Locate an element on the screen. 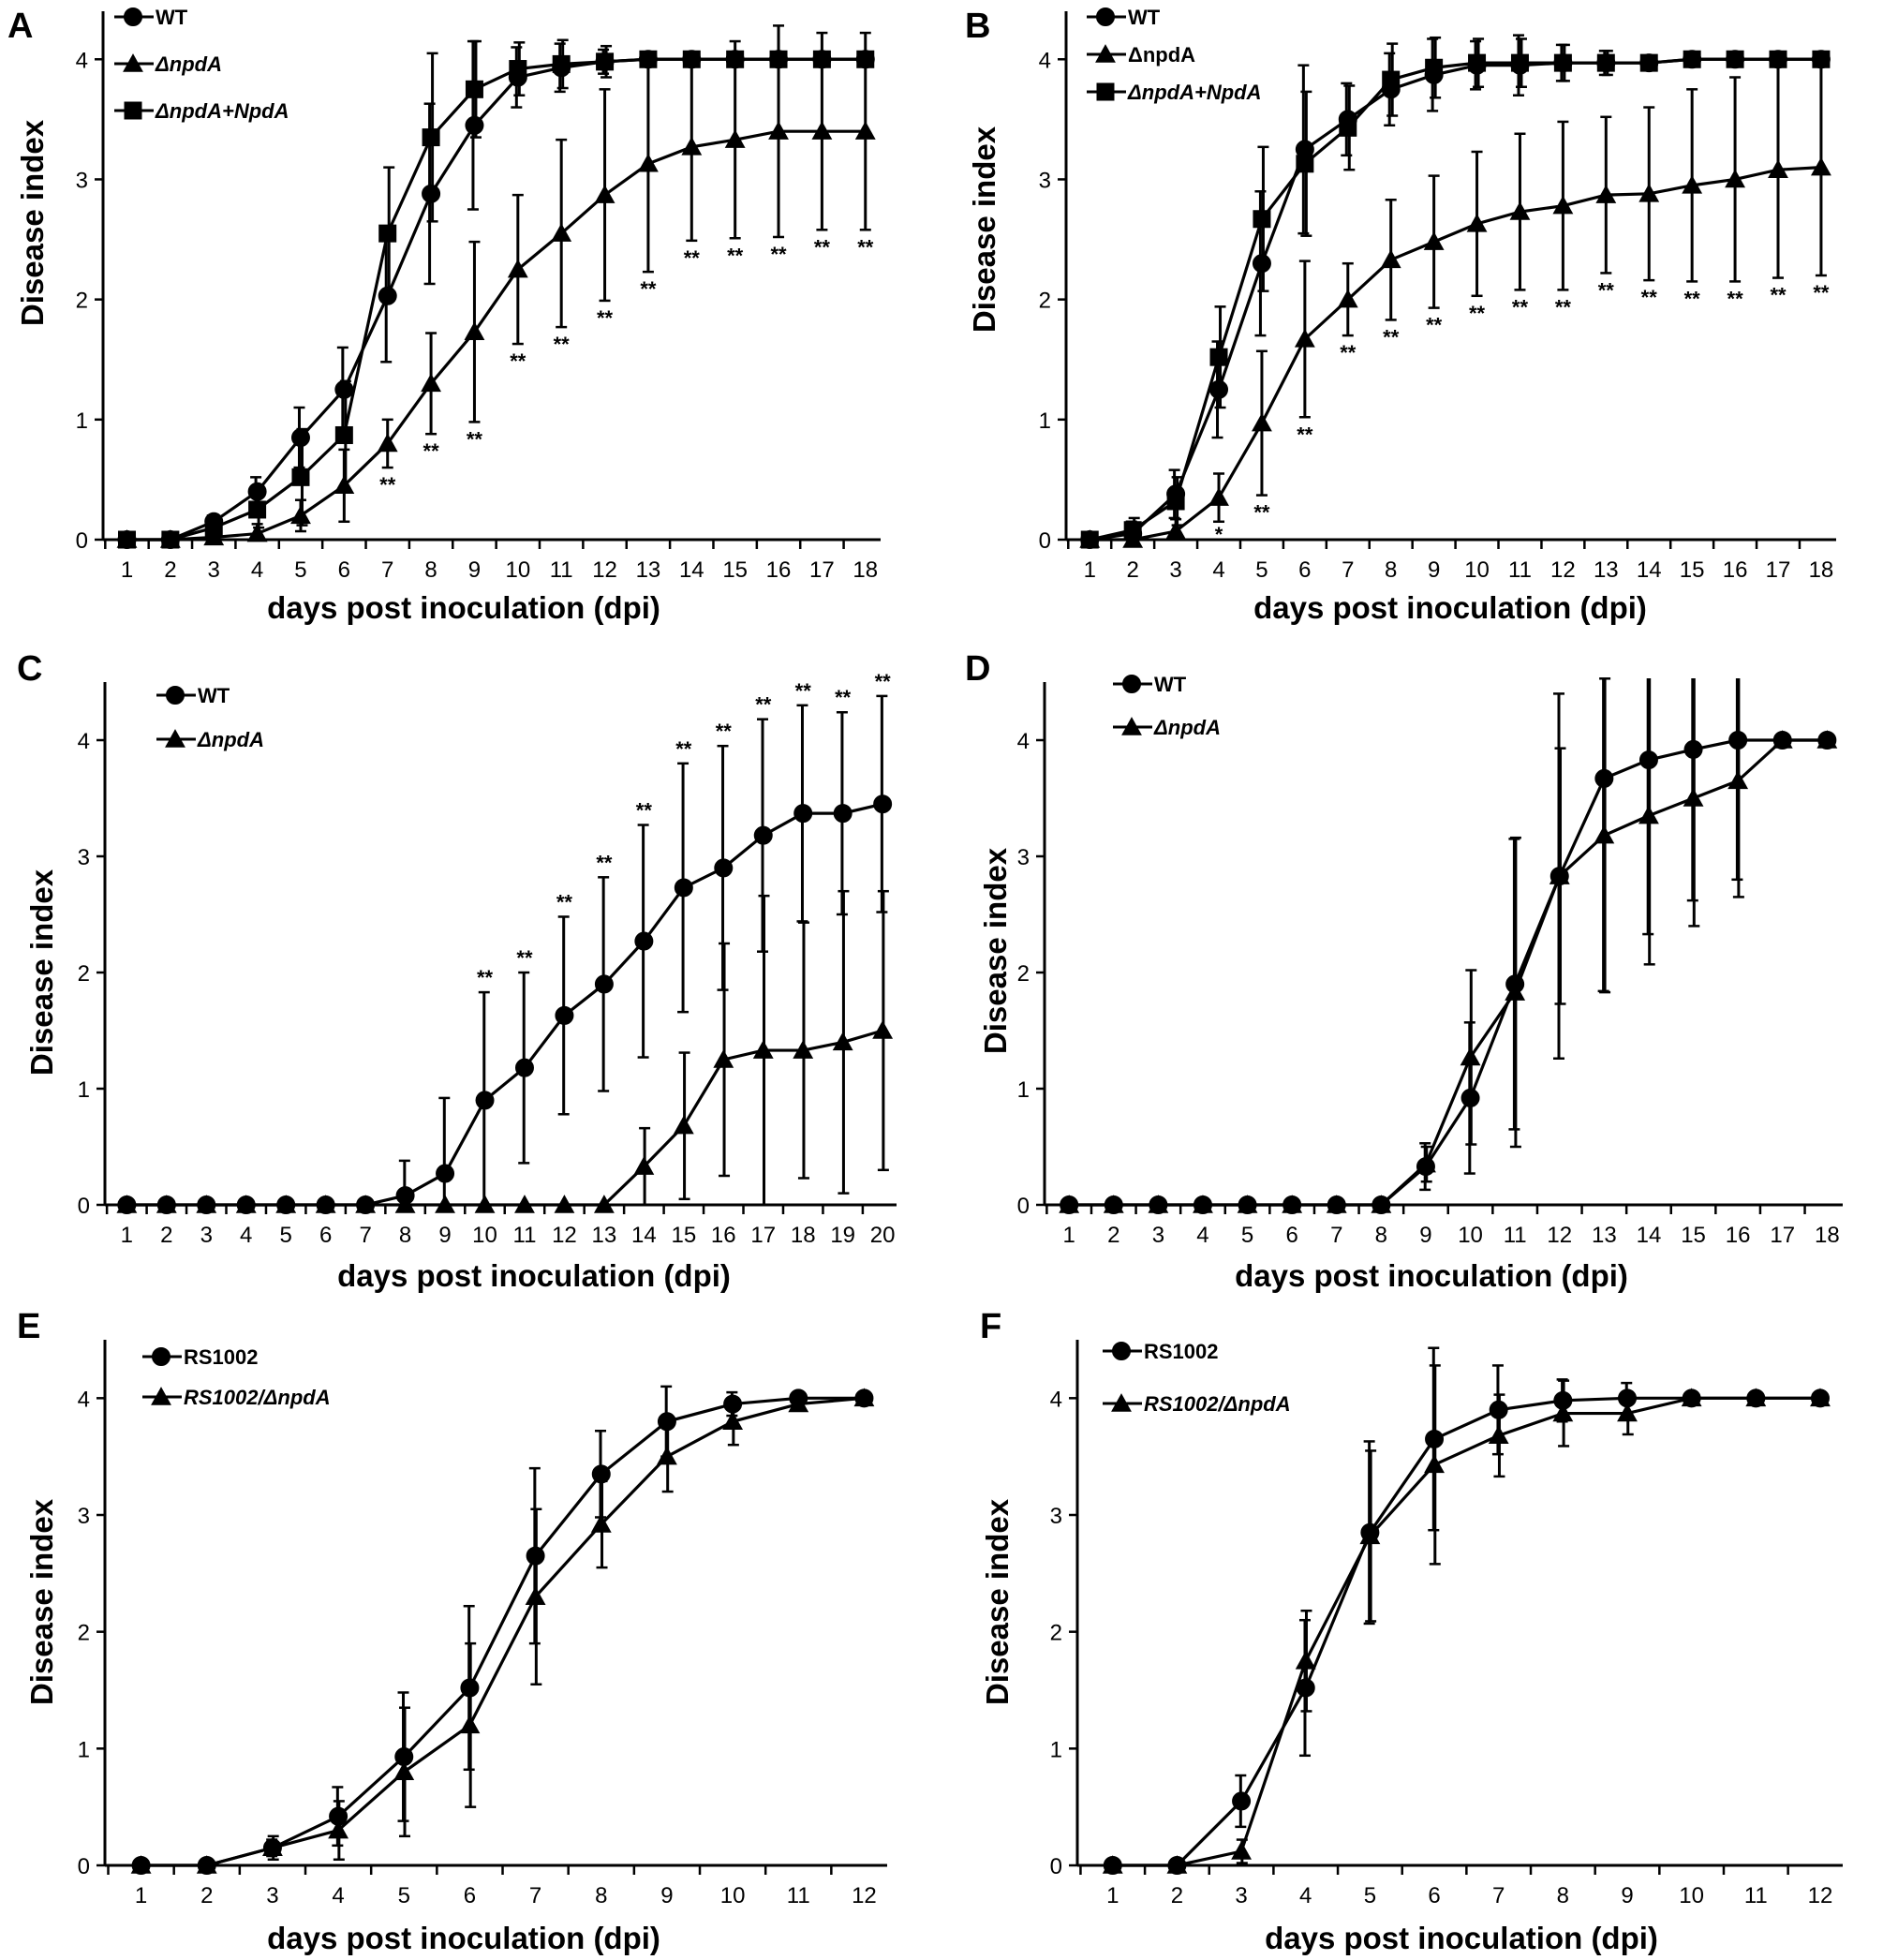 Image resolution: width=1883 pixels, height=1960 pixels. panel-letter: F is located at coordinates (990, 1326).